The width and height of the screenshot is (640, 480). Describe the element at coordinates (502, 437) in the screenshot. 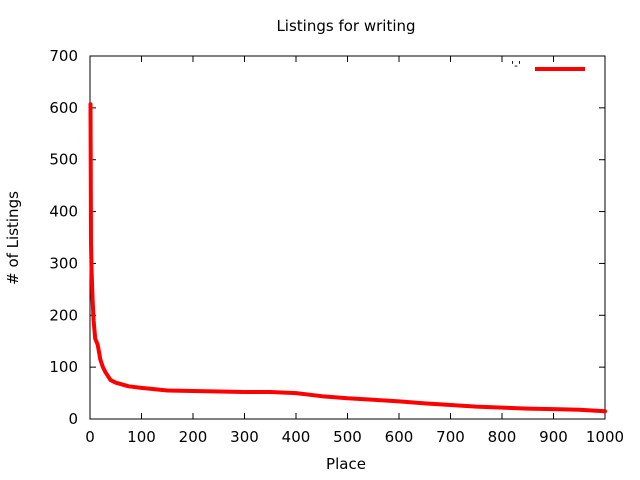

I see `x-tick-label: 800` at that location.